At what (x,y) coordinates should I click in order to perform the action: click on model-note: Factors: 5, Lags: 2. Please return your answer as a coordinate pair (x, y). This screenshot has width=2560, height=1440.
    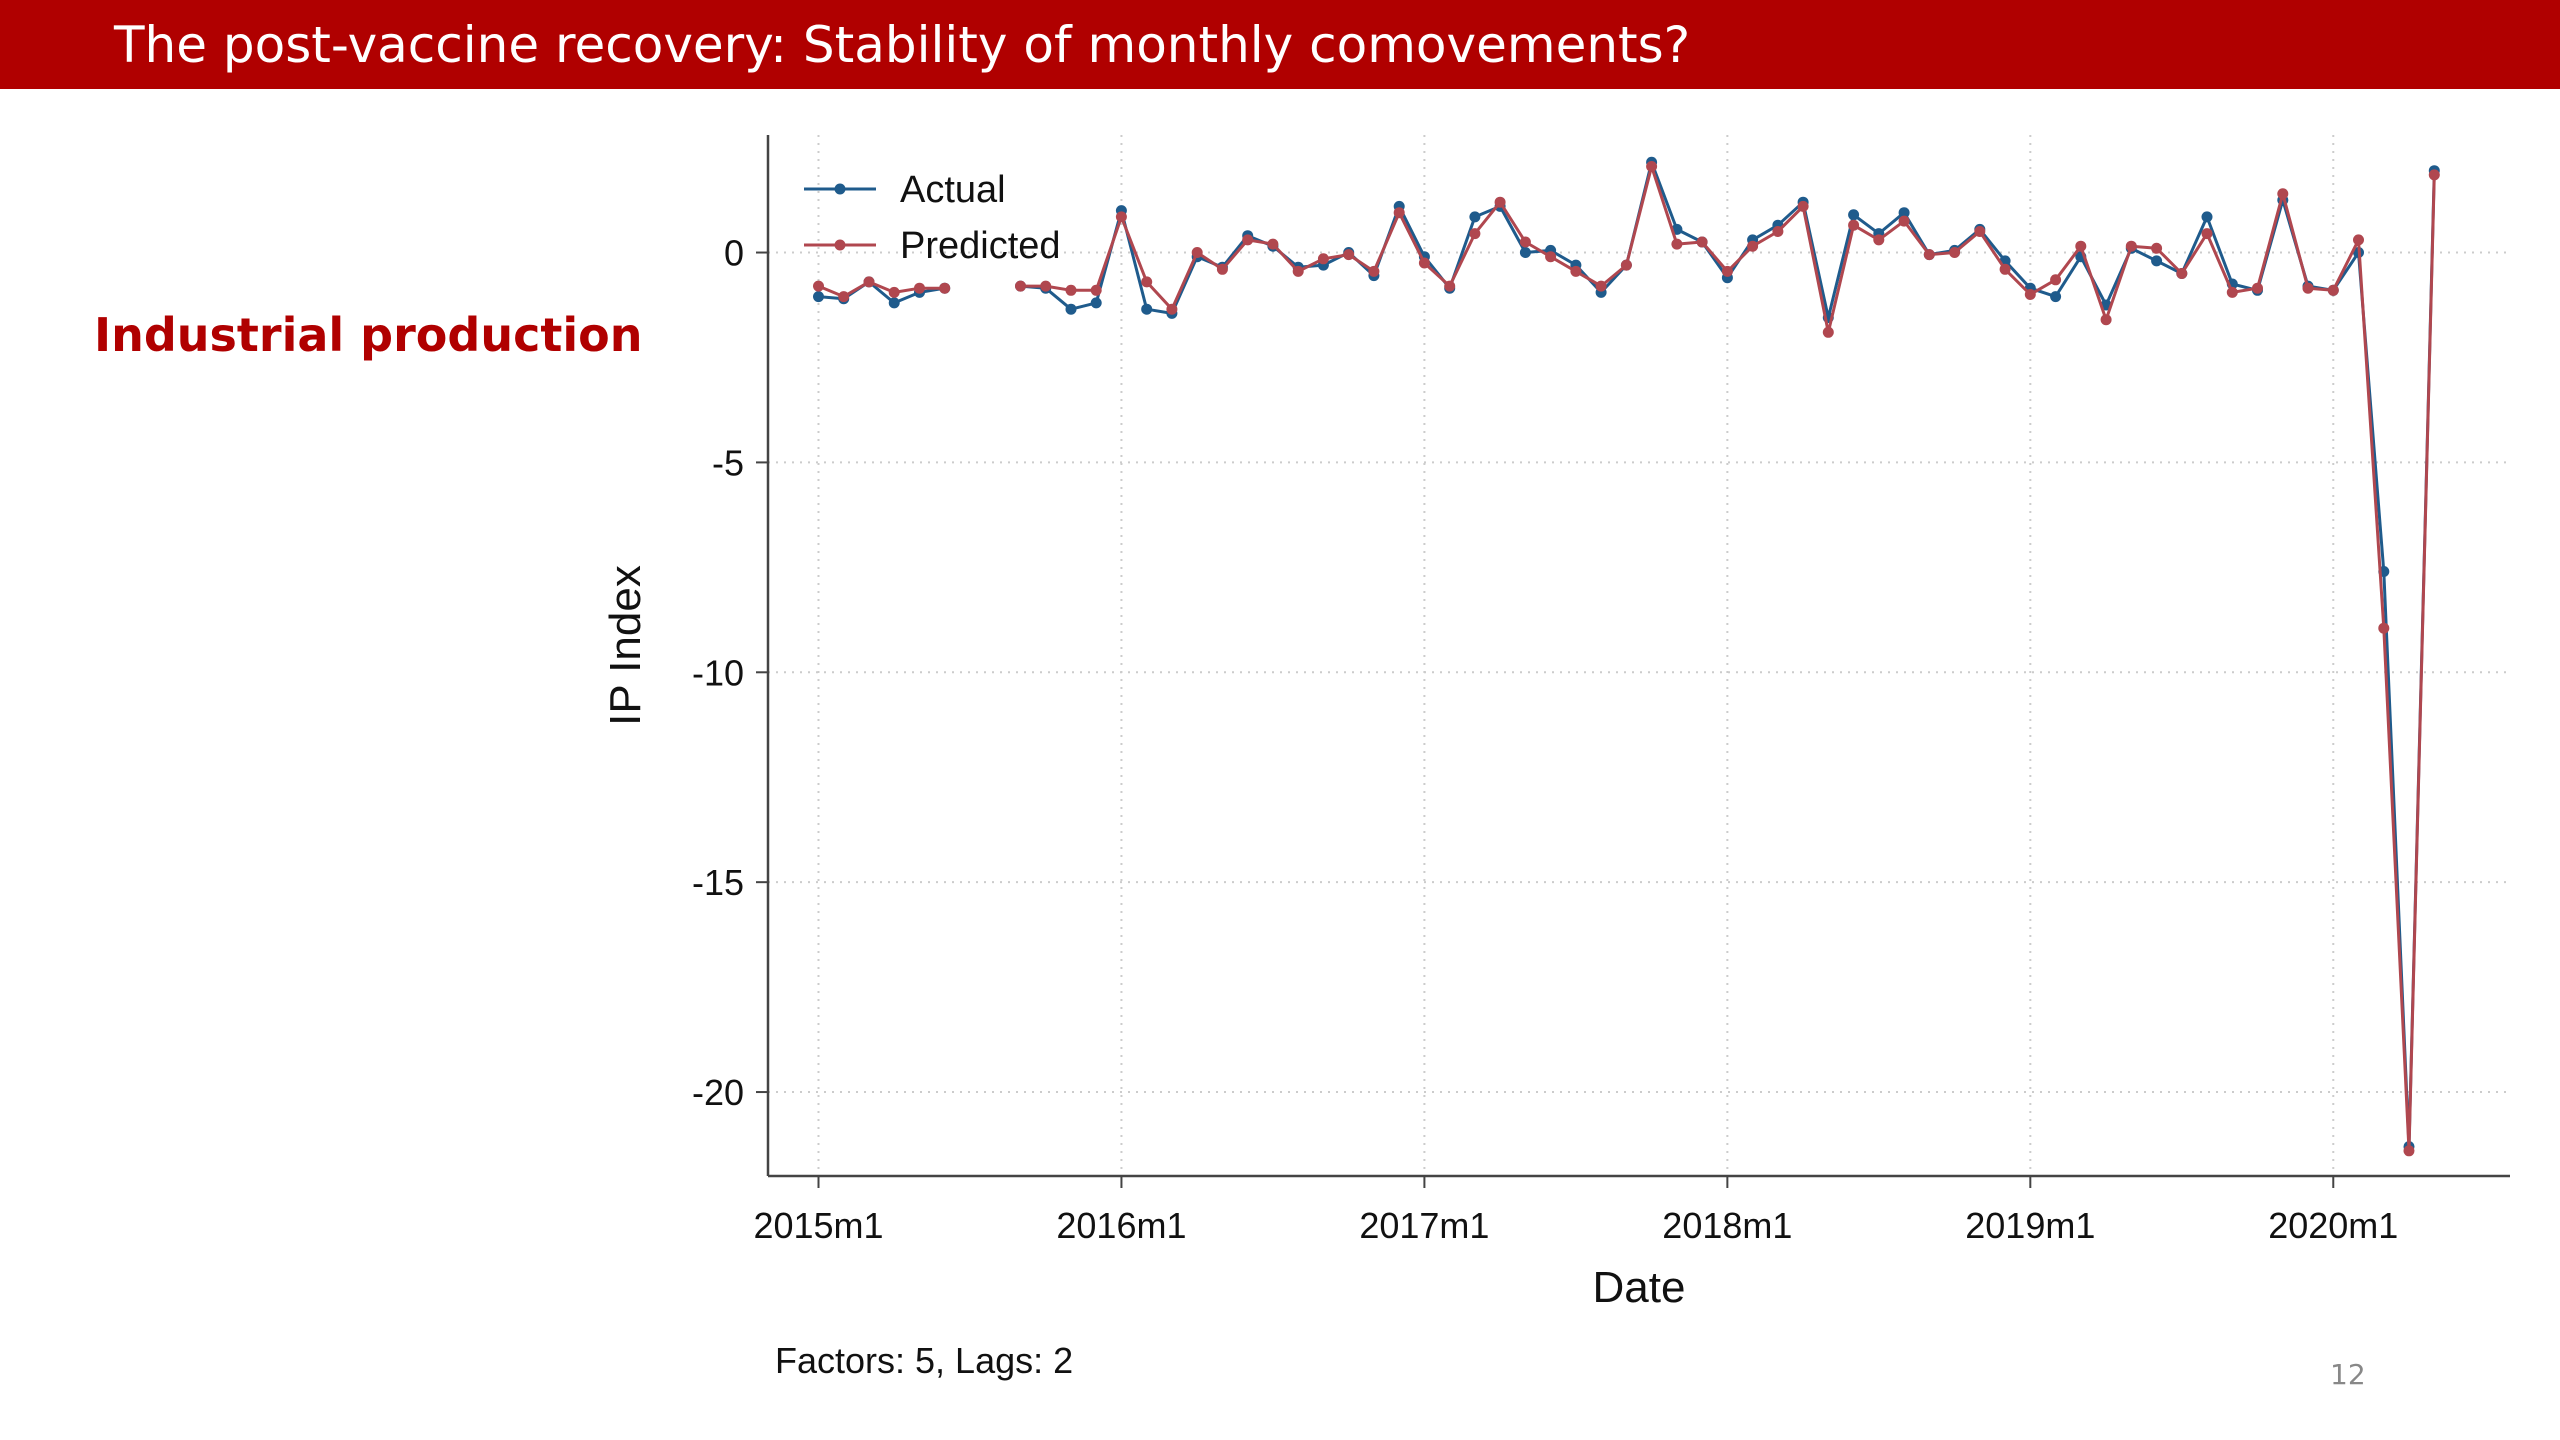
    Looking at the image, I should click on (924, 1360).